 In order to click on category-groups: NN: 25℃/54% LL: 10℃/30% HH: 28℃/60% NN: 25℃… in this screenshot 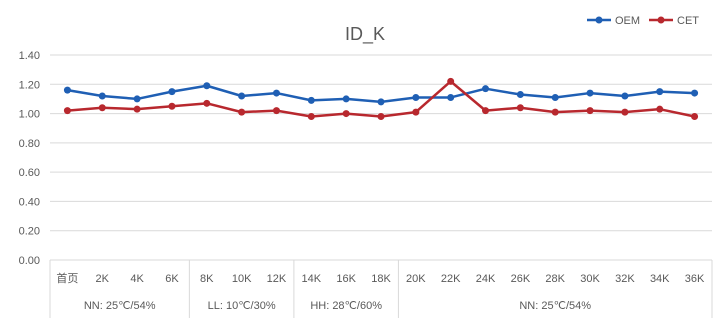, I will do `click(337, 289)`.